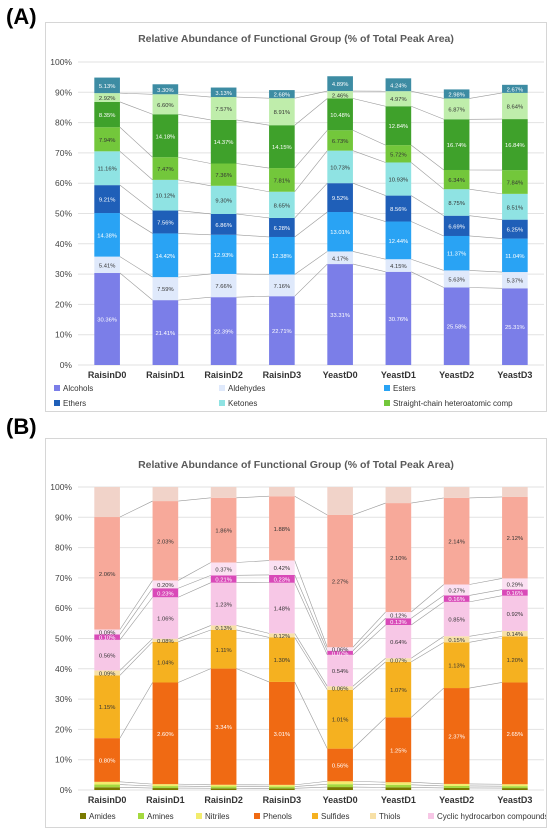 Image resolution: width=550 pixels, height=828 pixels. What do you see at coordinates (456, 227) in the screenshot?
I see `data-label: 6.69%` at bounding box center [456, 227].